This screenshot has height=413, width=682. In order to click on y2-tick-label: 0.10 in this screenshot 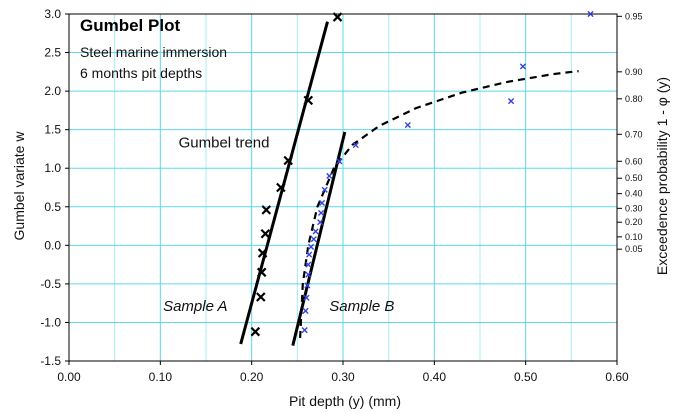, I will do `click(634, 237)`.